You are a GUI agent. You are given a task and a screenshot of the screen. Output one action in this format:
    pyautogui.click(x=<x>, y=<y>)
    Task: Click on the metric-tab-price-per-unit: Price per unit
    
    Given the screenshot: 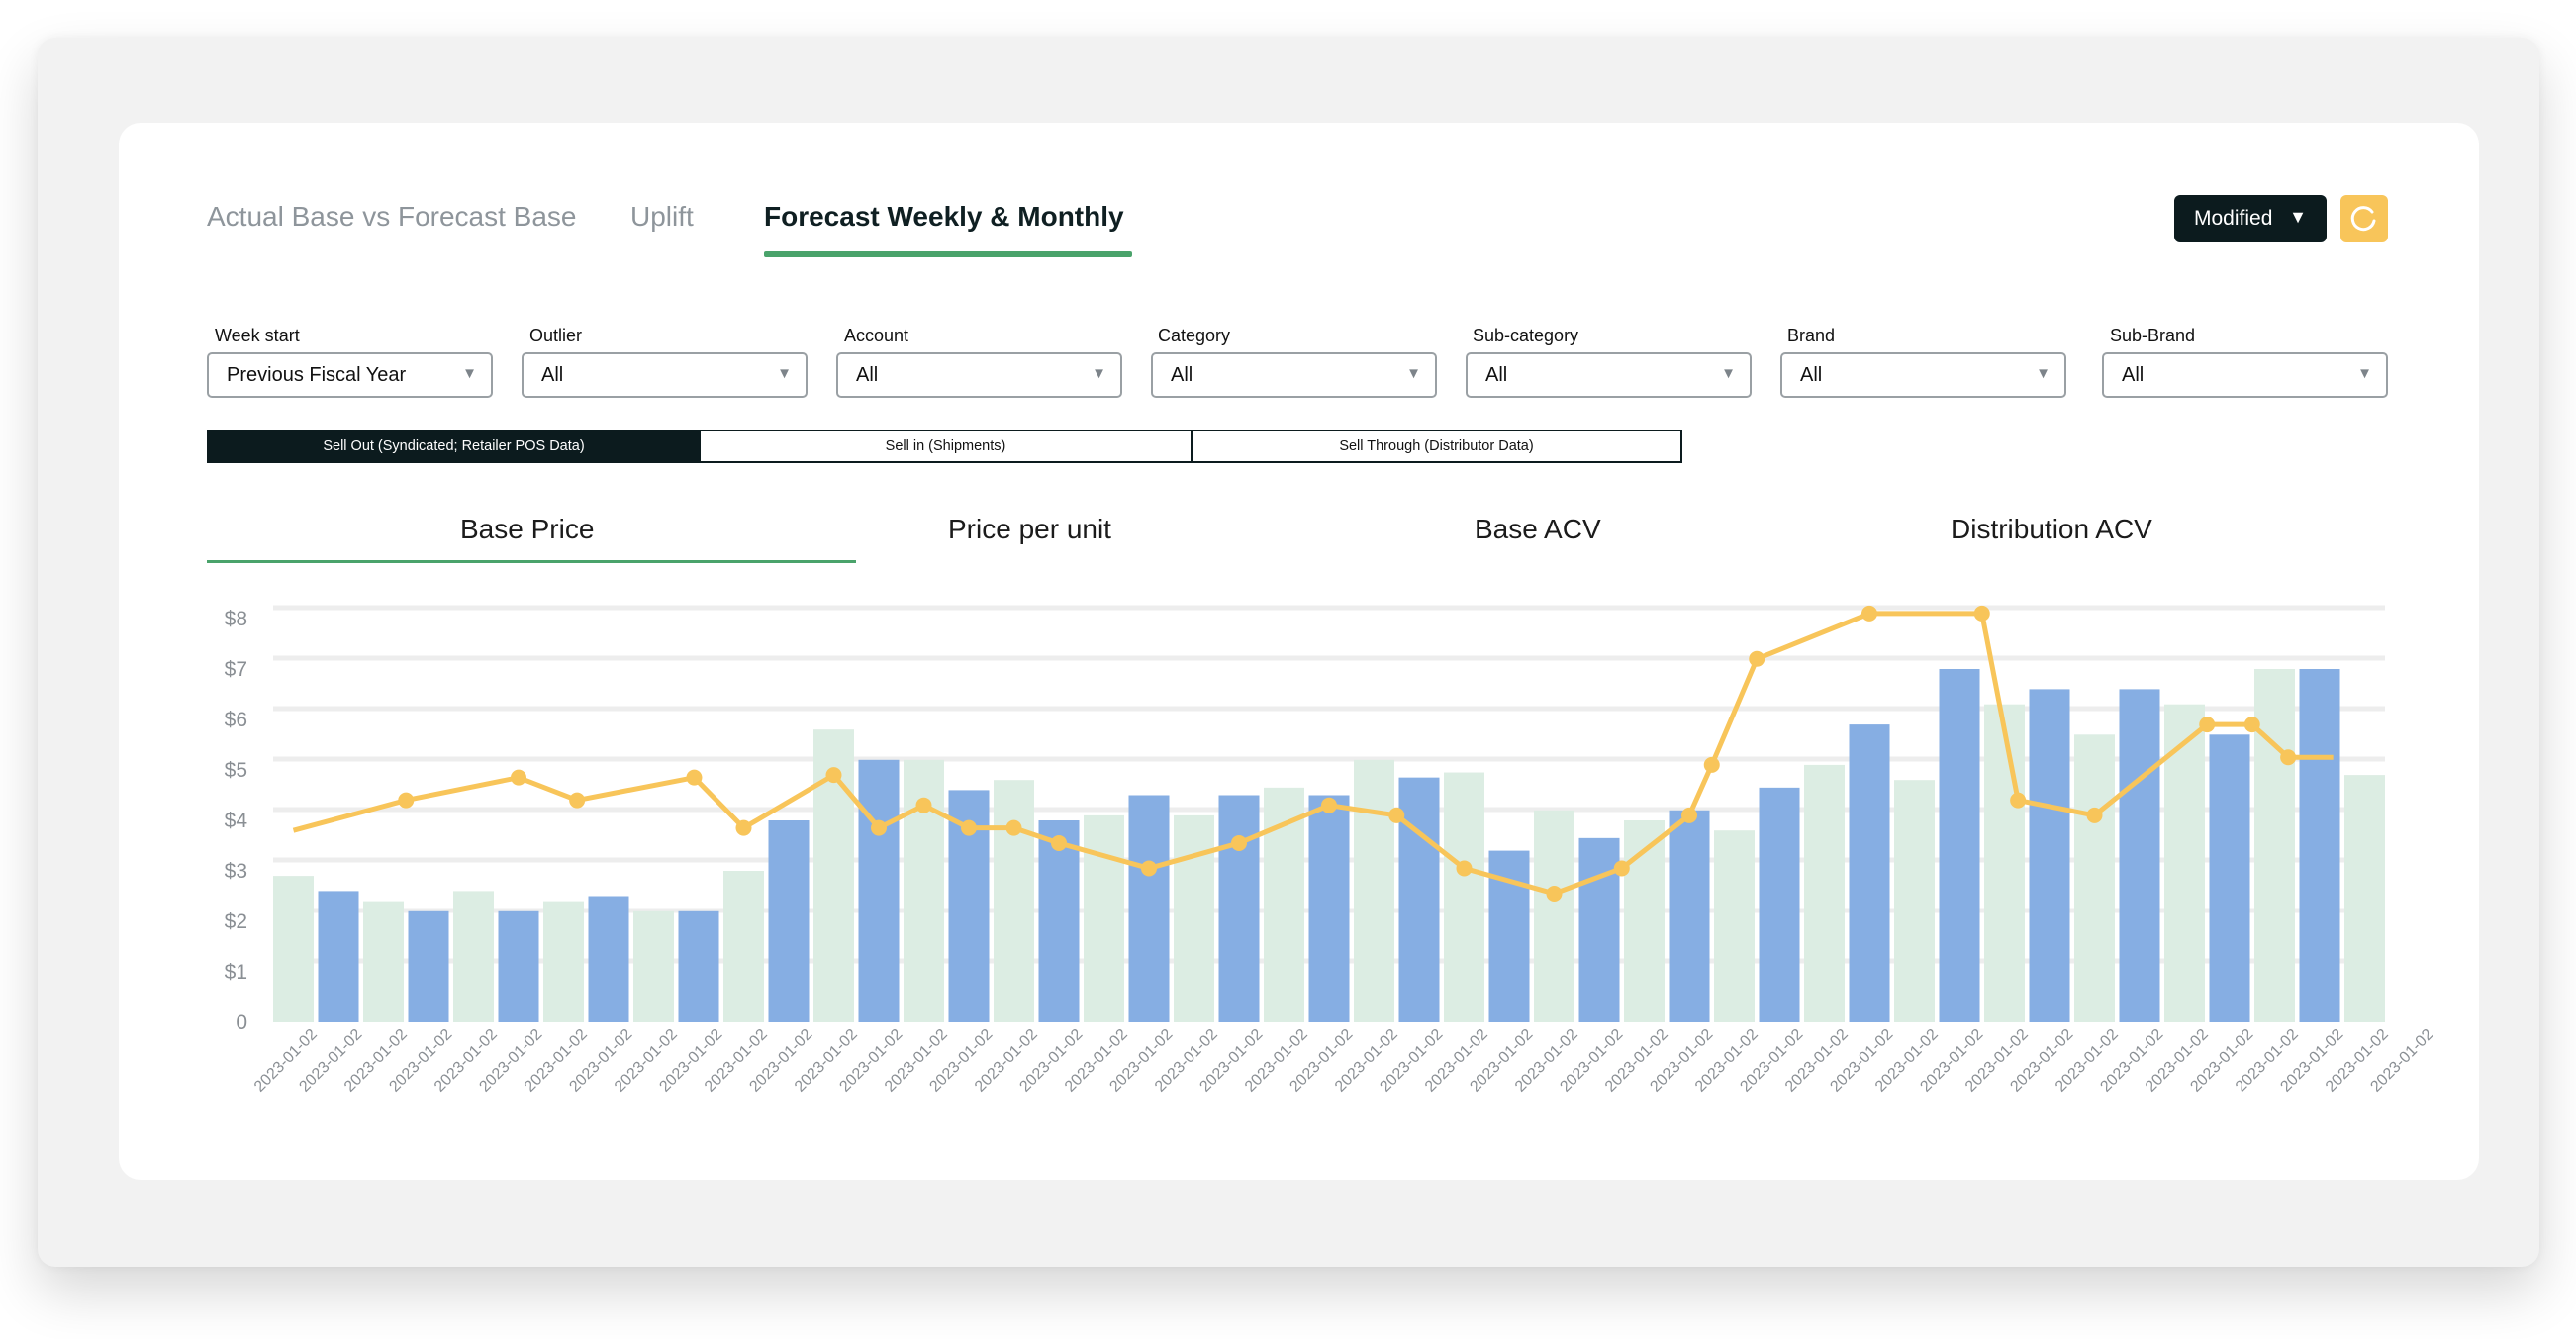 What is the action you would take?
    pyautogui.click(x=1029, y=529)
    